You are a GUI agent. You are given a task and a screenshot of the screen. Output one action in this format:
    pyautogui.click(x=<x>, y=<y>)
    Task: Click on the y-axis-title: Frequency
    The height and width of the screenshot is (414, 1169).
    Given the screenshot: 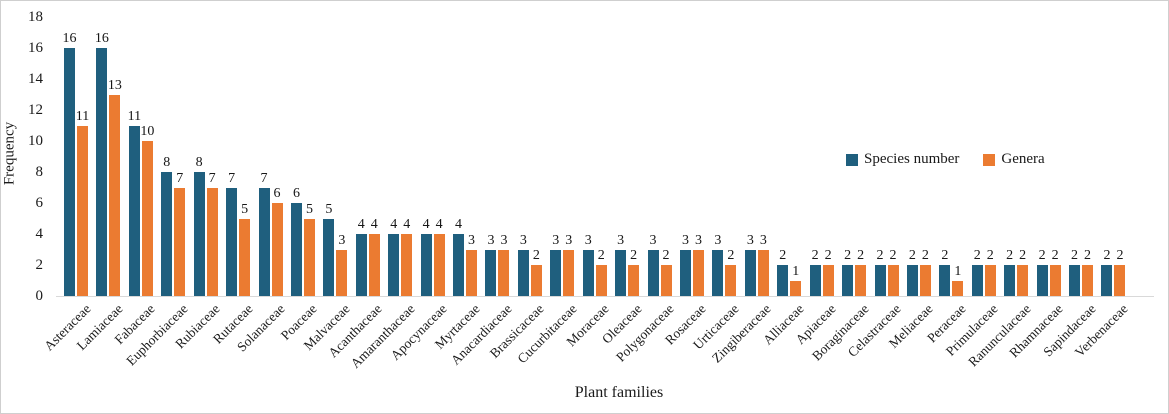 What is the action you would take?
    pyautogui.click(x=9, y=153)
    